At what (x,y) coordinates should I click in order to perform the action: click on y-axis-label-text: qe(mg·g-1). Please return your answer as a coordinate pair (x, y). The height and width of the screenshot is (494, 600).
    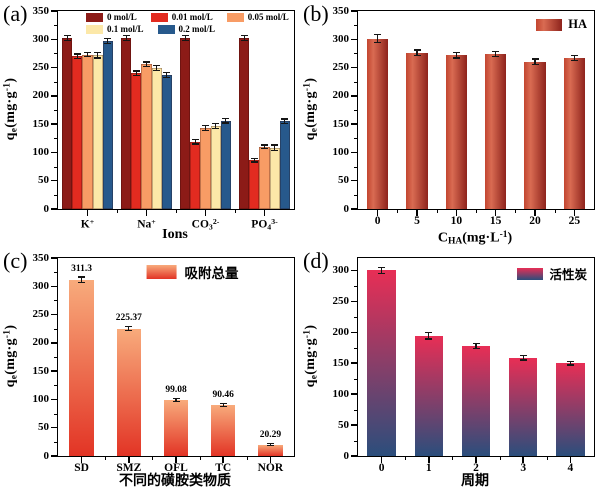
    Looking at the image, I should click on (11, 356).